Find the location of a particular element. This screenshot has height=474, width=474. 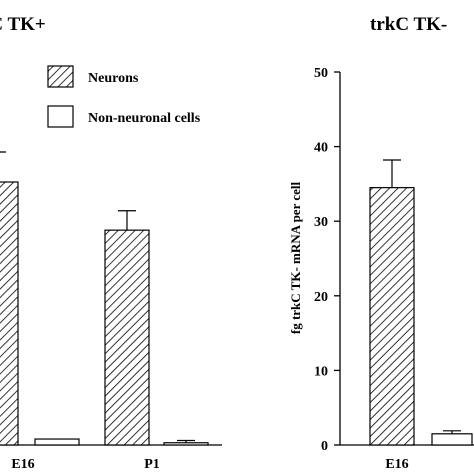

panel-2-bar-e16-non-neuronal is located at coordinates (452, 439).